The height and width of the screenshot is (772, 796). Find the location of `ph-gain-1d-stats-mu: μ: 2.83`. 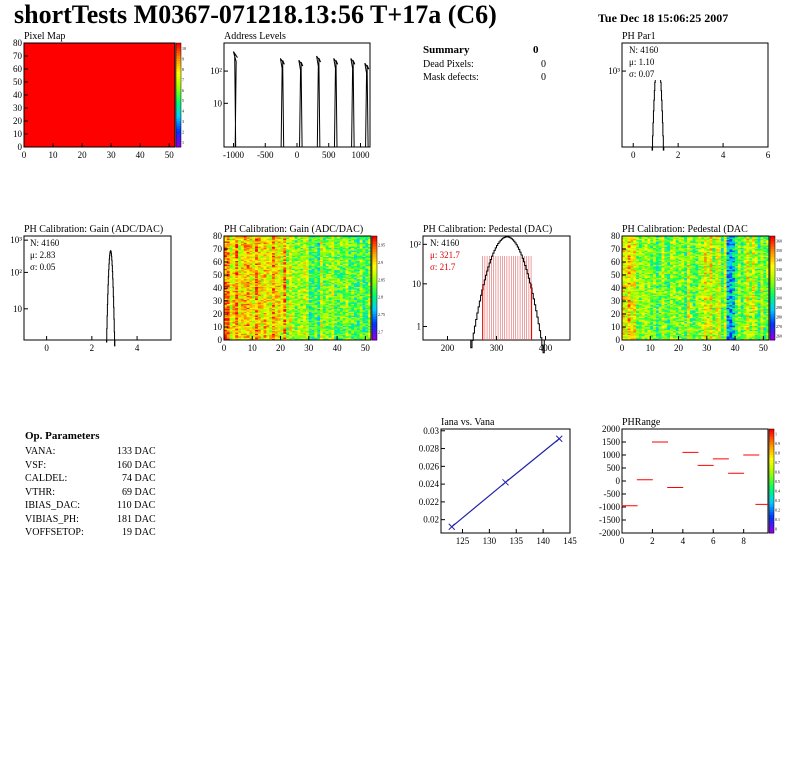

ph-gain-1d-stats-mu: μ: 2.83 is located at coordinates (43, 255).